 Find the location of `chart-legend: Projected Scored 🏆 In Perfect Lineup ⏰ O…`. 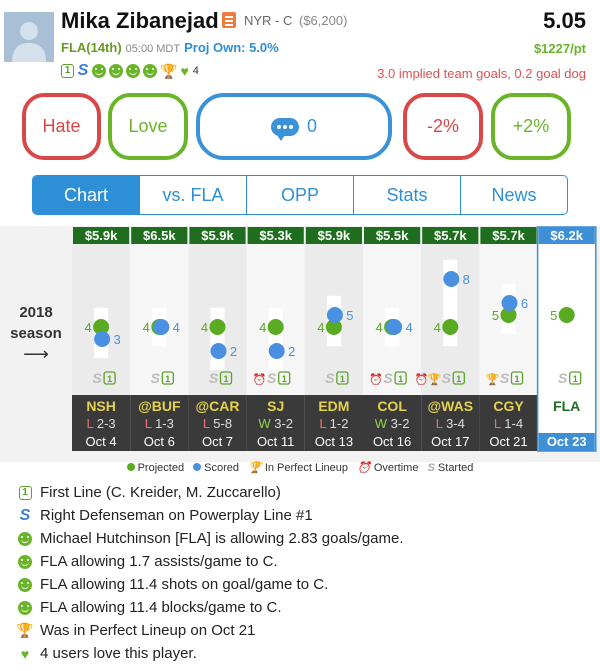

chart-legend: Projected Scored 🏆 In Perfect Lineup ⏰ O… is located at coordinates (300, 467).